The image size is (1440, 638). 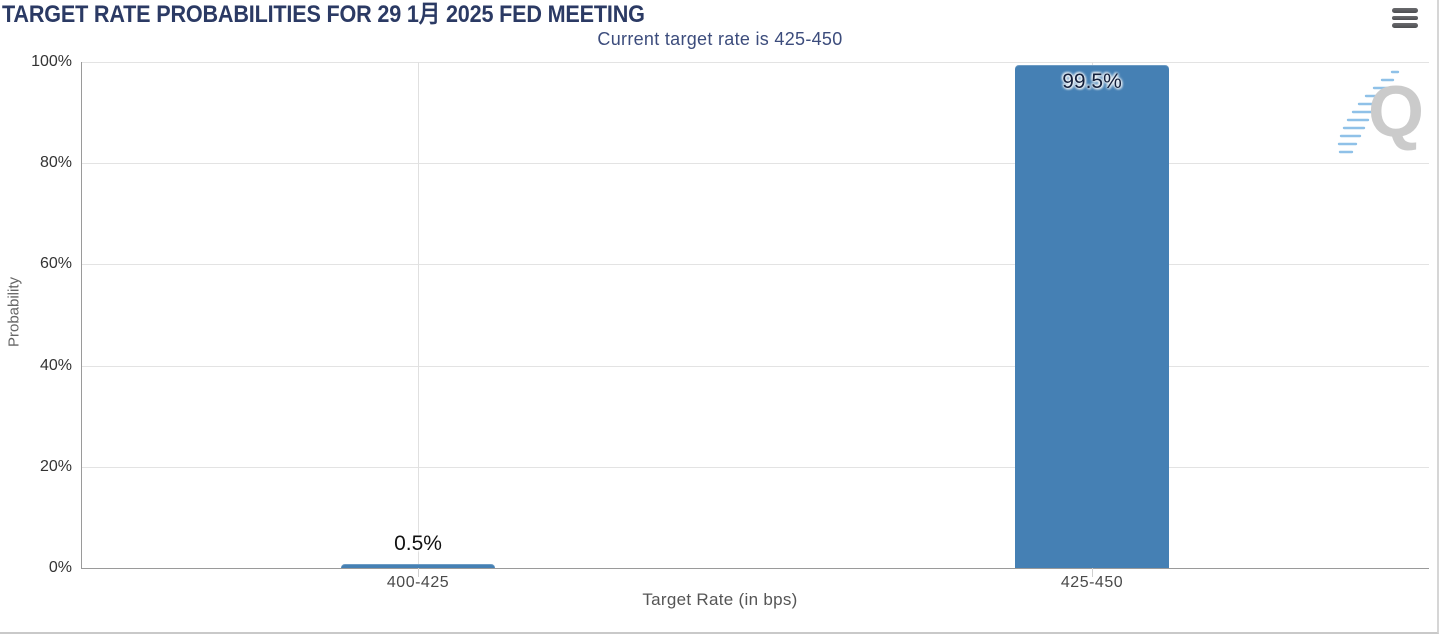 I want to click on x-axis-title: Target Rate (in bps), so click(x=720, y=599).